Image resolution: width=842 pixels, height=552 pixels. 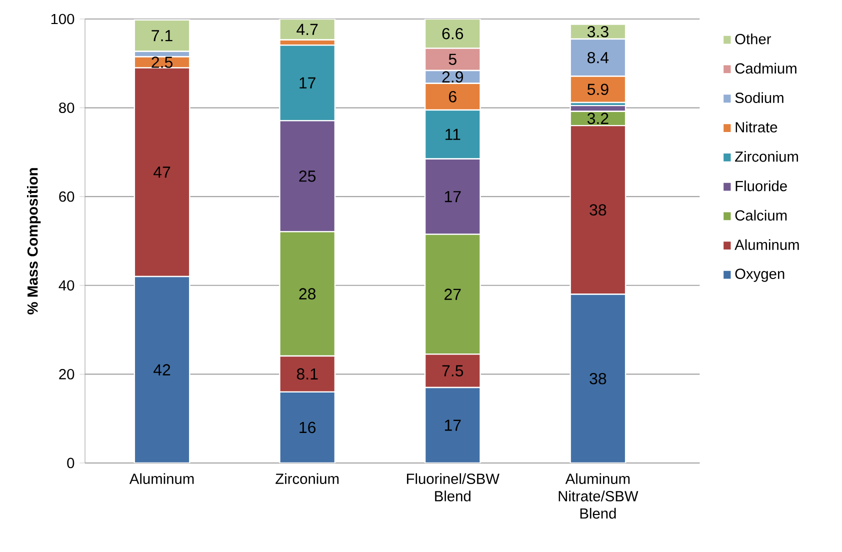 I want to click on data-label: 3.2, so click(x=597, y=118).